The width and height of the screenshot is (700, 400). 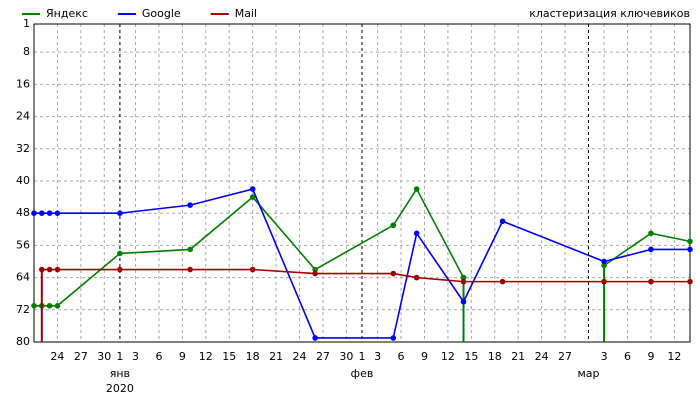 I want to click on legend-label: Яндекс, so click(x=67, y=13).